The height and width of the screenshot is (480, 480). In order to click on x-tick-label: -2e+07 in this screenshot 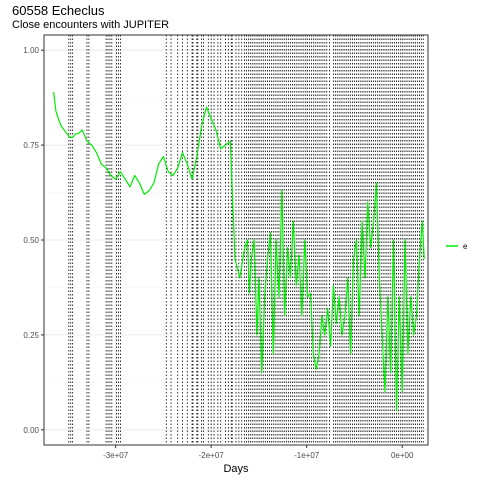, I will do `click(212, 455)`.